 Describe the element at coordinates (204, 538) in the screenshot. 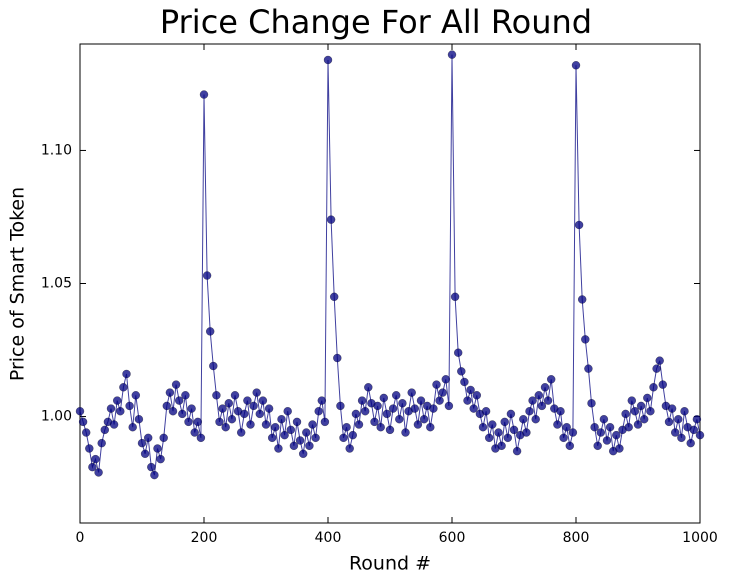

I see `x-tick-label: 200` at that location.